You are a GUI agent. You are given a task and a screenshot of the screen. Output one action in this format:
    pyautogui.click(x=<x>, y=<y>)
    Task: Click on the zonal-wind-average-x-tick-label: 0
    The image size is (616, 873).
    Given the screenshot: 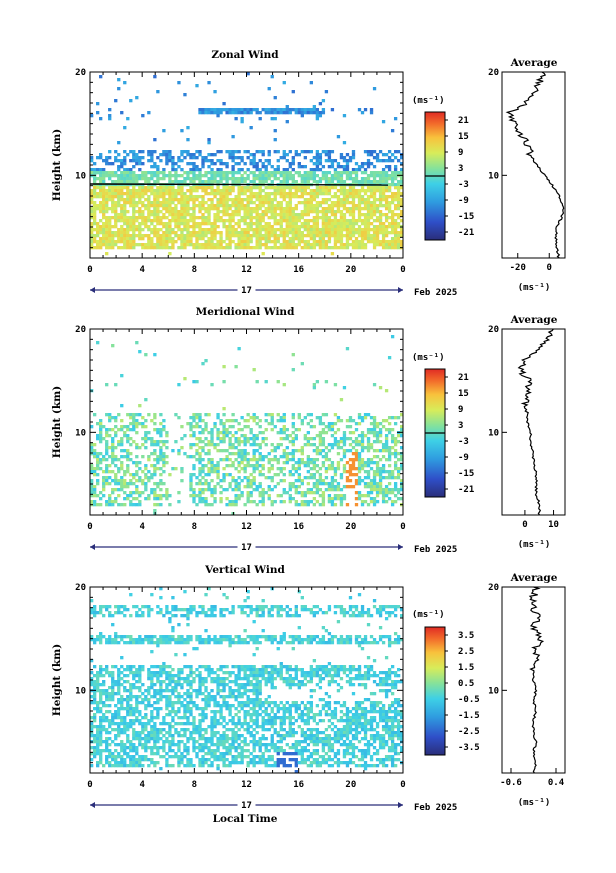 What is the action you would take?
    pyautogui.click(x=549, y=268)
    